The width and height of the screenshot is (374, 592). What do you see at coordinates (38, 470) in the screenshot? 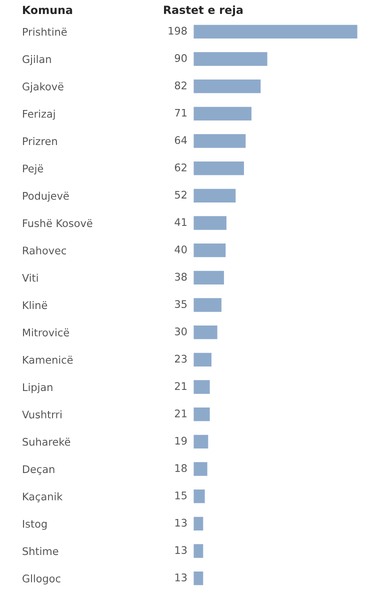
I see `y-tick-label: Deçan` at bounding box center [38, 470].